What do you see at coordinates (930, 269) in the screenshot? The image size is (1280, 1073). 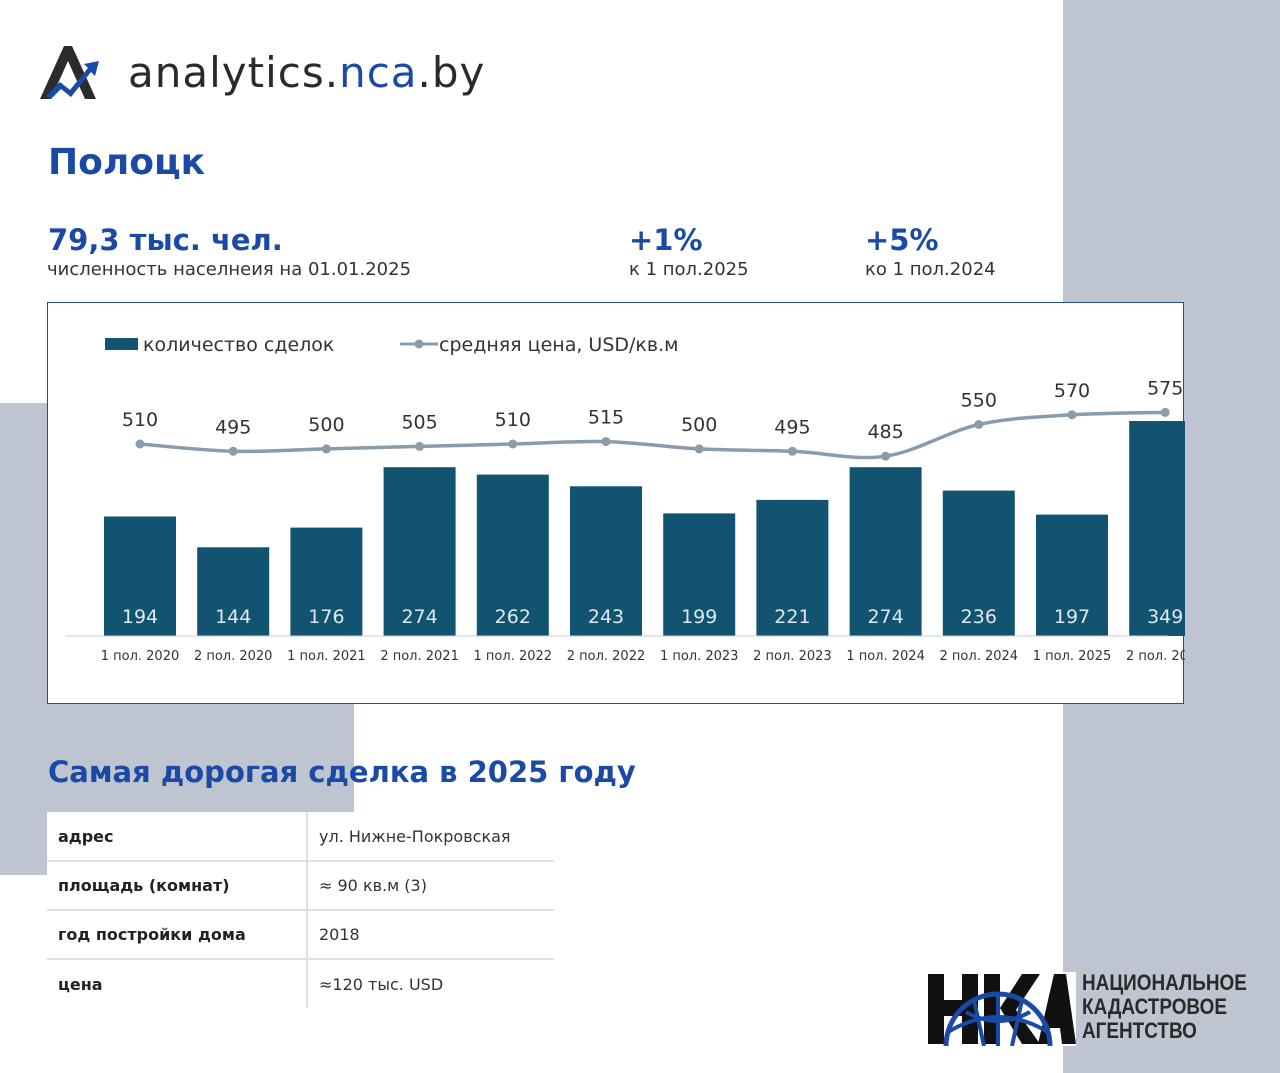 I see `price-change-year-label: ко 1 пол.2024` at bounding box center [930, 269].